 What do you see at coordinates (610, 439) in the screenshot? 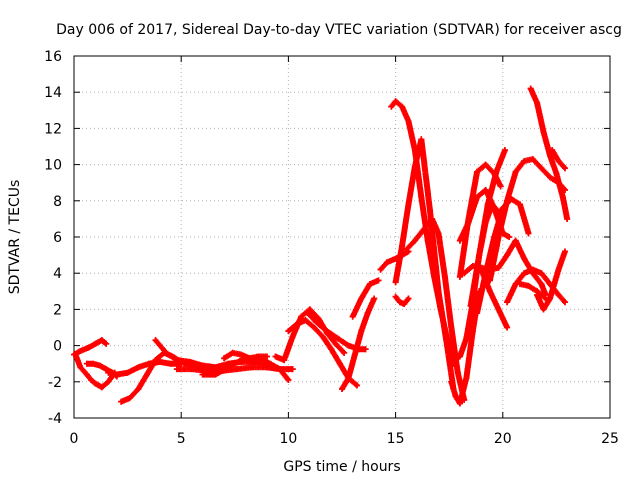
I see `x-tick-label: 25` at bounding box center [610, 439].